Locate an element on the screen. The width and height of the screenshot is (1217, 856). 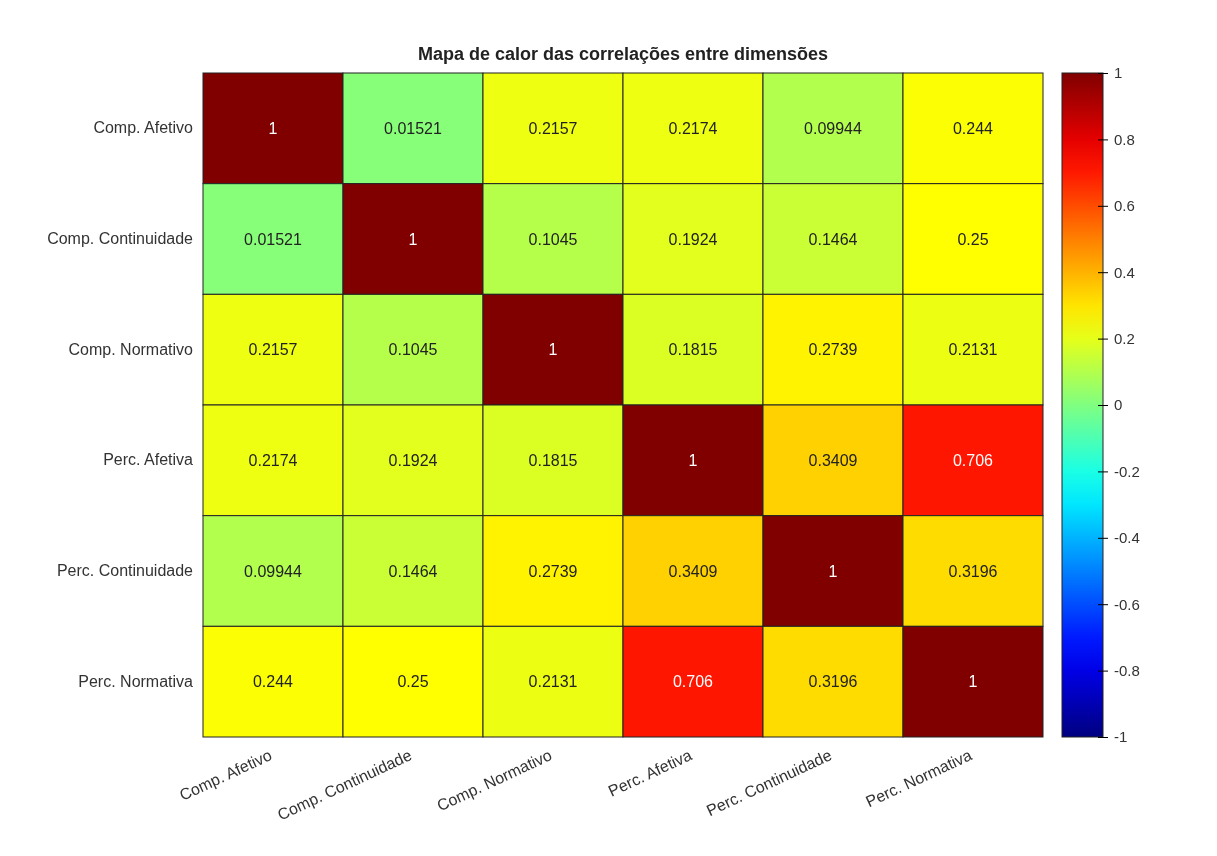
chart-title: Mapa de calor das correlações entre dimensões is located at coordinates (623, 54).